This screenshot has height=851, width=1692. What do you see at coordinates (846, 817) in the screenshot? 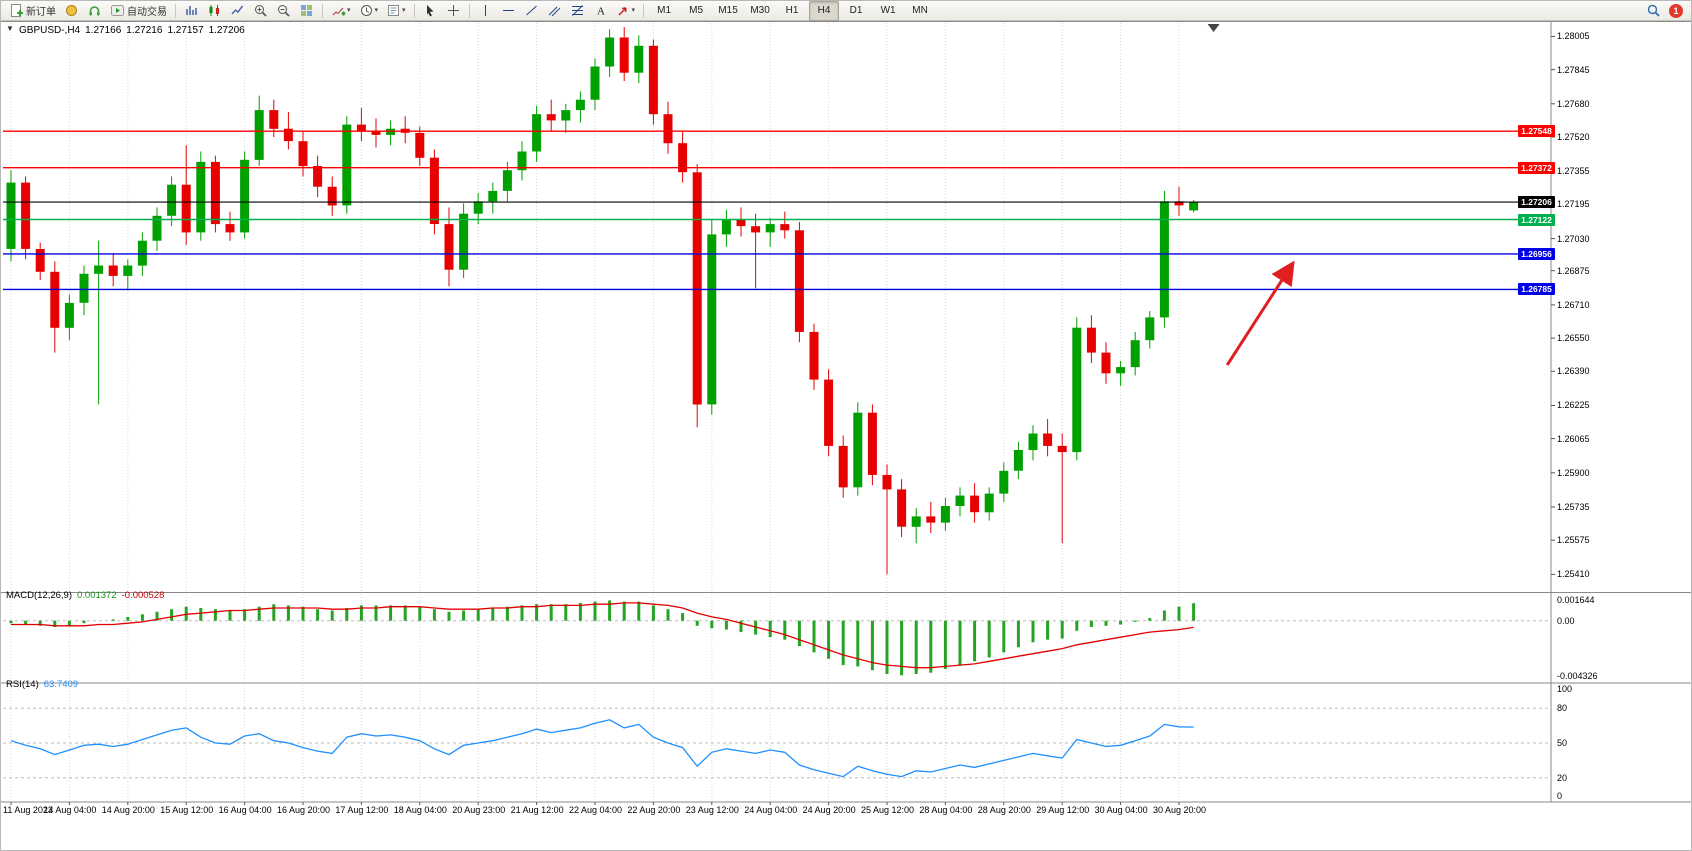
I see `time-axis` at bounding box center [846, 817].